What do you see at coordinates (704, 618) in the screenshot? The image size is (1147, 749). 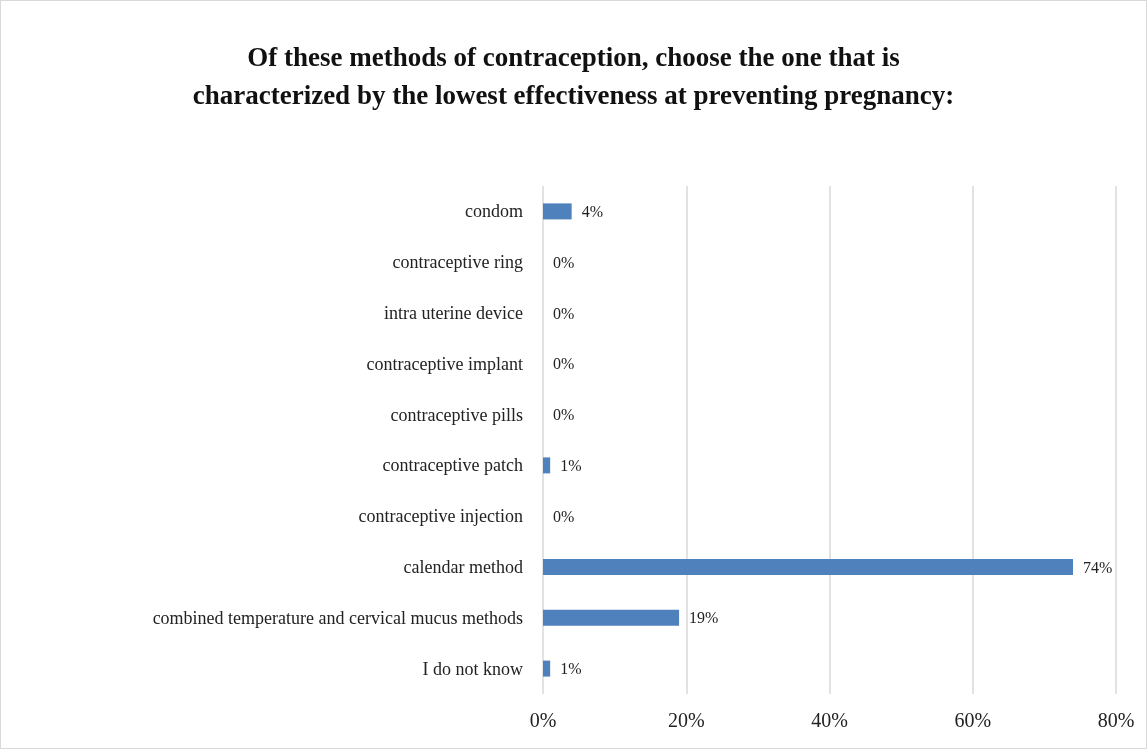 I see `data-label: 19%` at bounding box center [704, 618].